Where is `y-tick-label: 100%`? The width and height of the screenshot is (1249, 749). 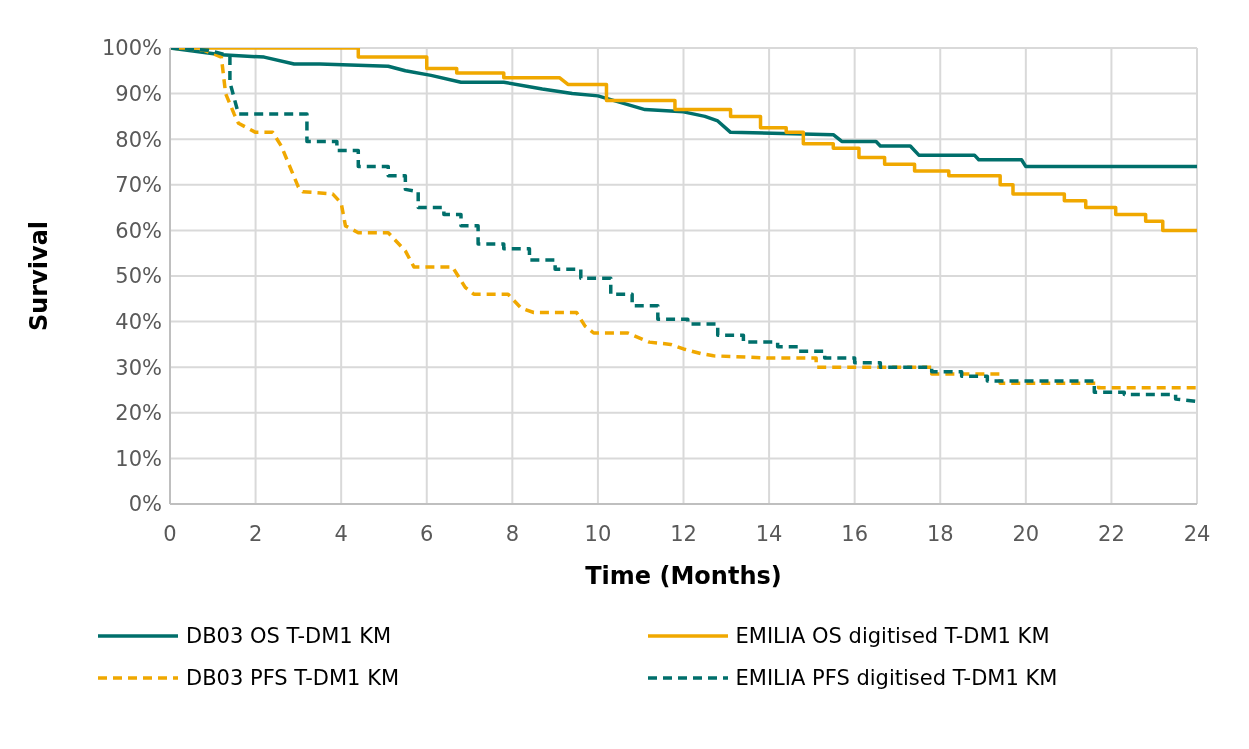 y-tick-label: 100% is located at coordinates (131, 48).